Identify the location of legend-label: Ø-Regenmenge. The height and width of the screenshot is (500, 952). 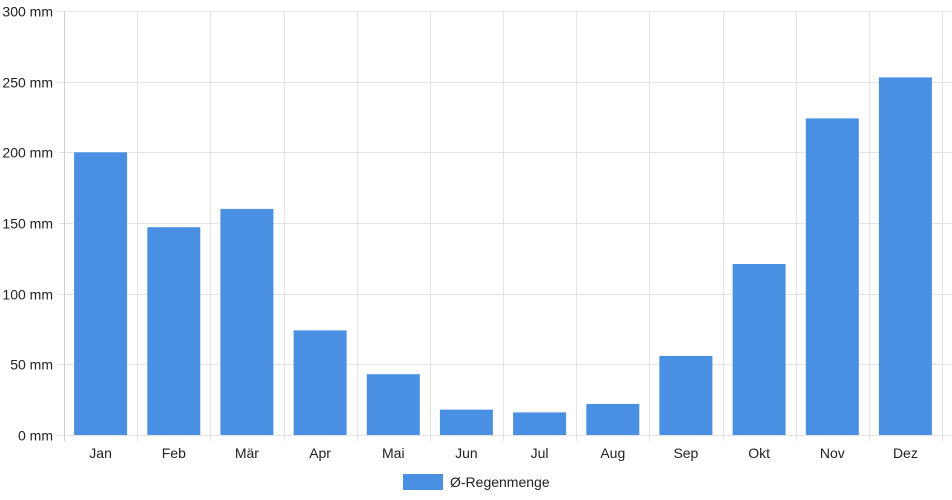
(500, 482).